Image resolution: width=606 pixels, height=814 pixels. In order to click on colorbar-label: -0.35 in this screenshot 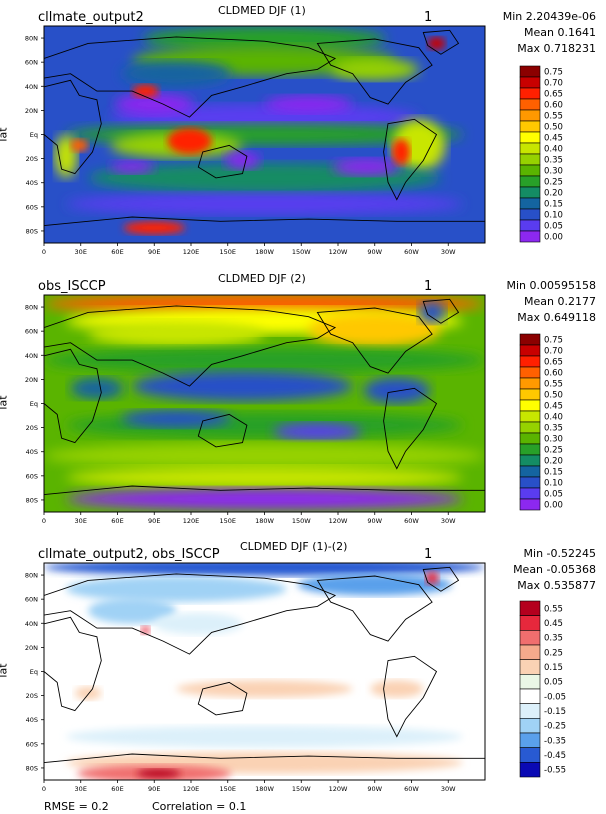, I will do `click(555, 741)`.